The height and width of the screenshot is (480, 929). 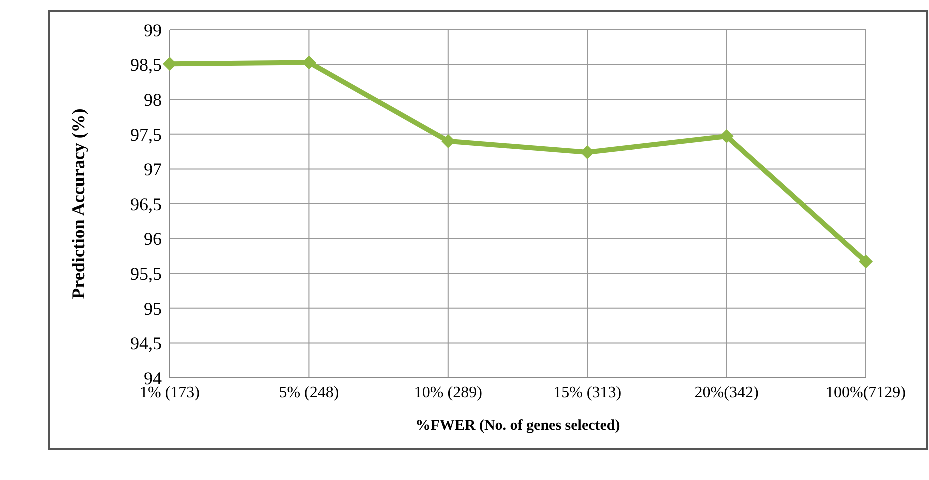 What do you see at coordinates (153, 239) in the screenshot?
I see `y-tick-label: 96` at bounding box center [153, 239].